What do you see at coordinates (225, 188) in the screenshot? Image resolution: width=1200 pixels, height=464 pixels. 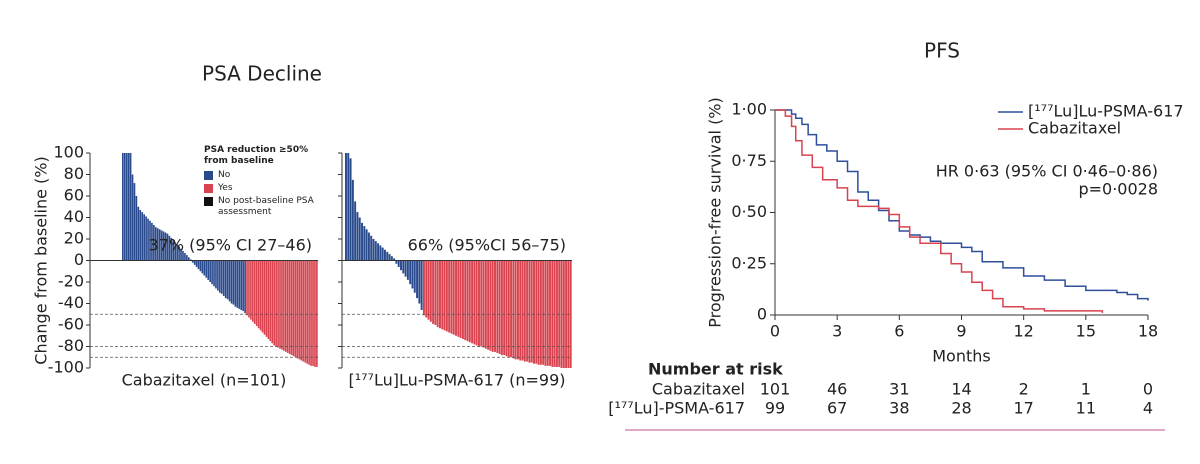 I see `legend-label: Yes` at bounding box center [225, 188].